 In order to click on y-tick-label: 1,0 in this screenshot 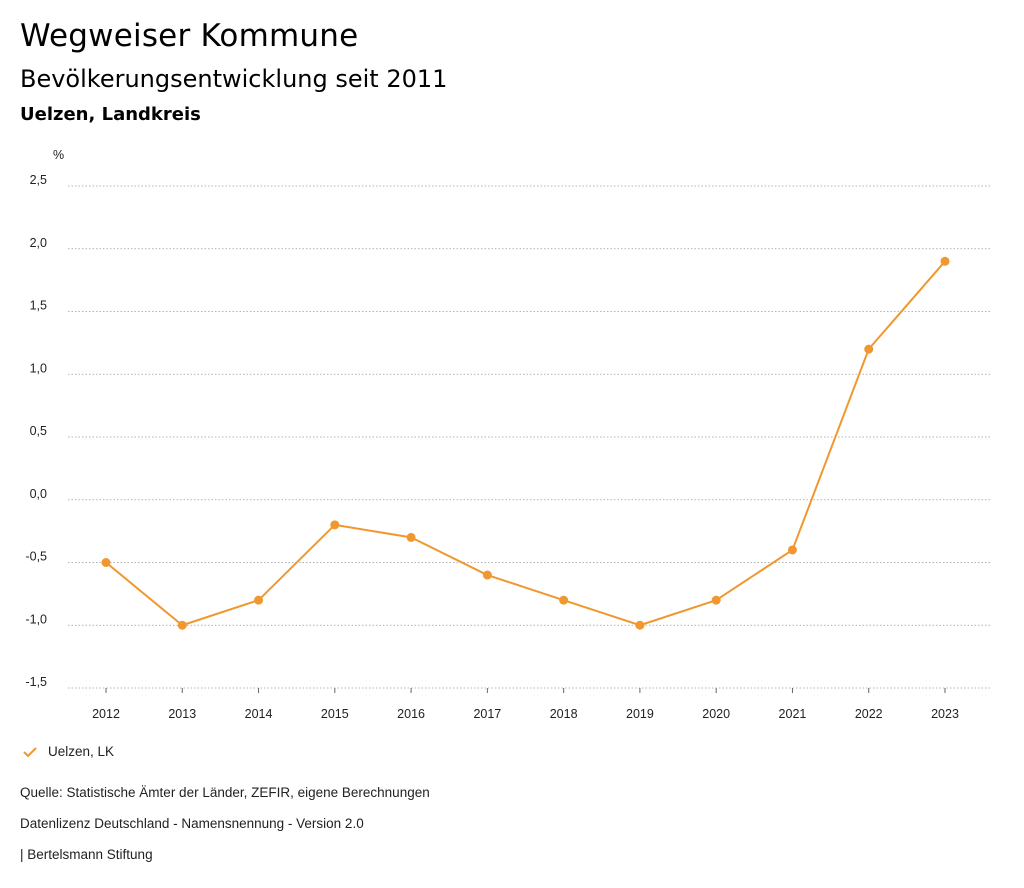, I will do `click(38, 368)`.